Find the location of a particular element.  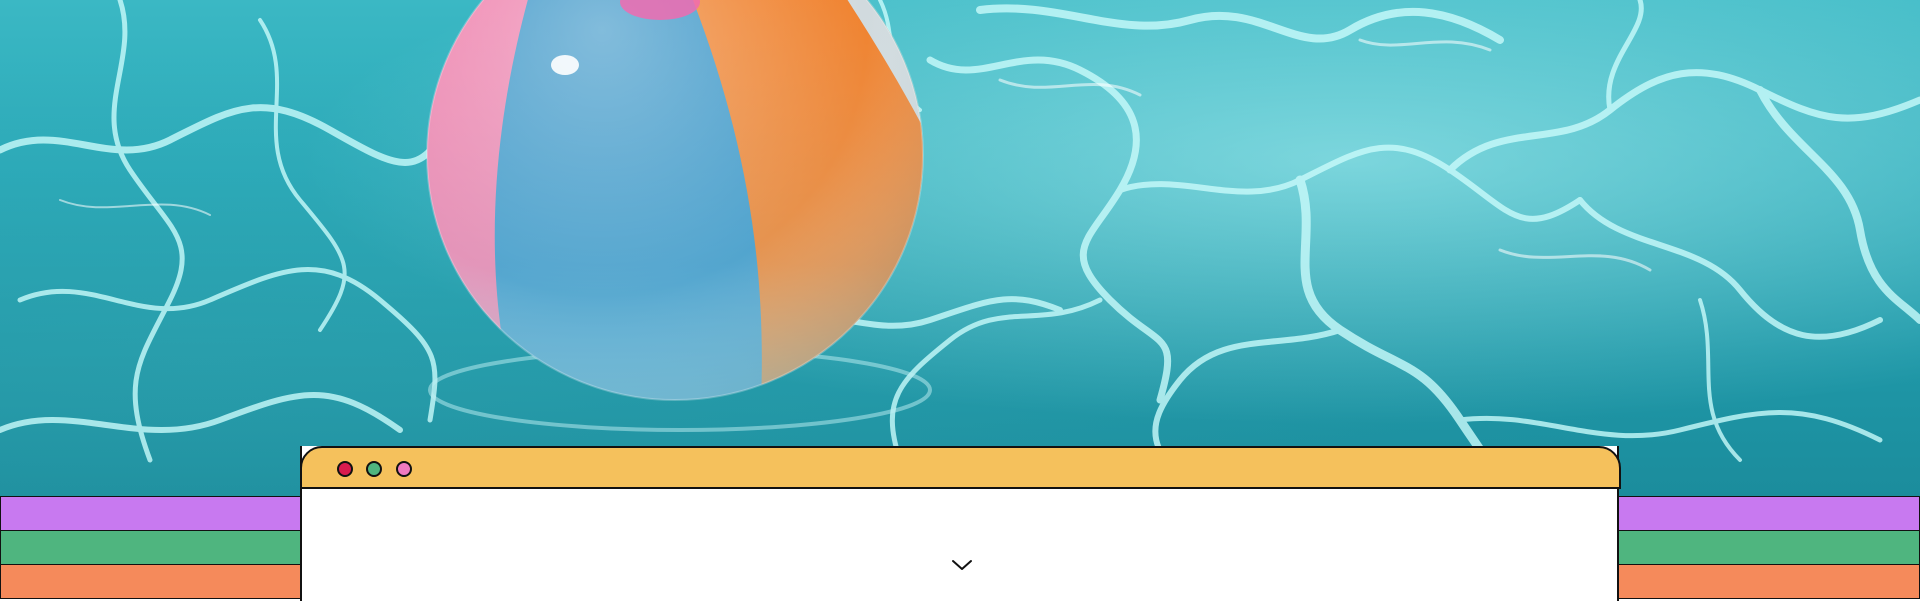

minimize-dot is located at coordinates (374, 469).